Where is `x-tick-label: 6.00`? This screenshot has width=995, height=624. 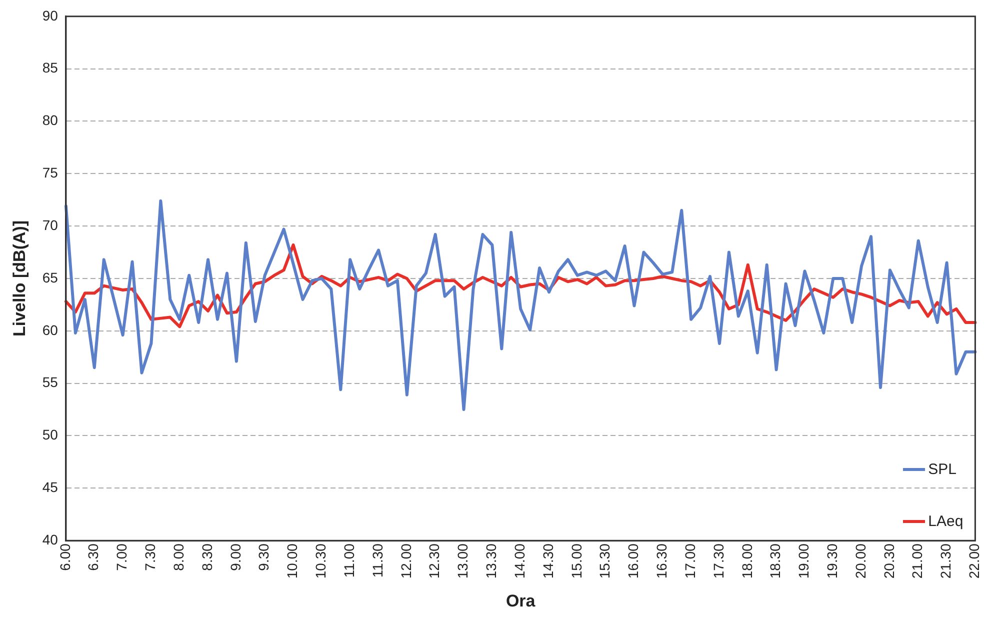
x-tick-label: 6.00 is located at coordinates (64, 557).